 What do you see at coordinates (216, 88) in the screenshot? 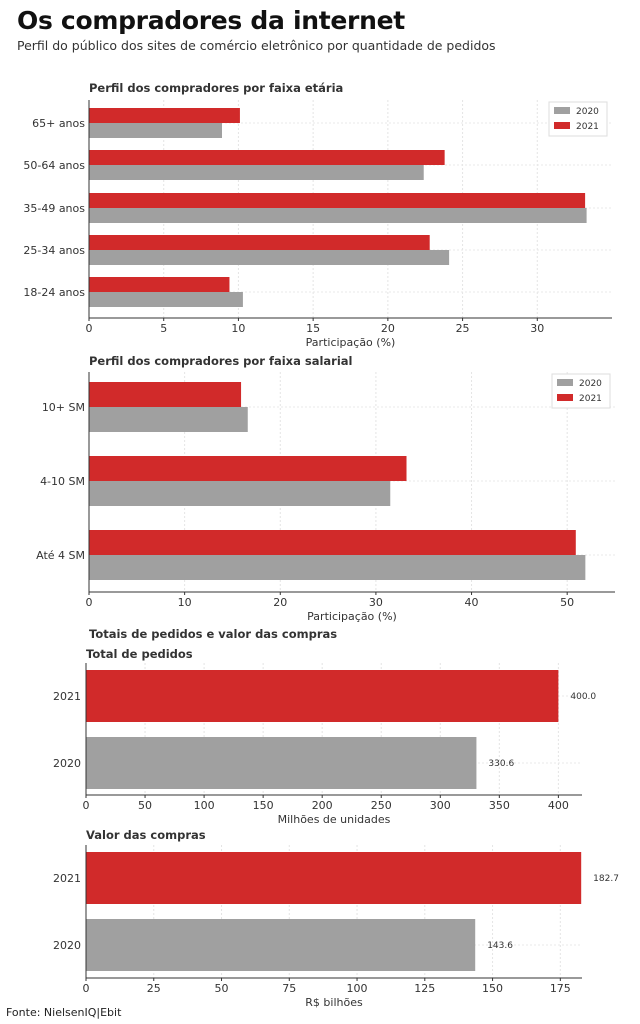
I see `chart-title: Perfil dos compradores por faixa etária` at bounding box center [216, 88].